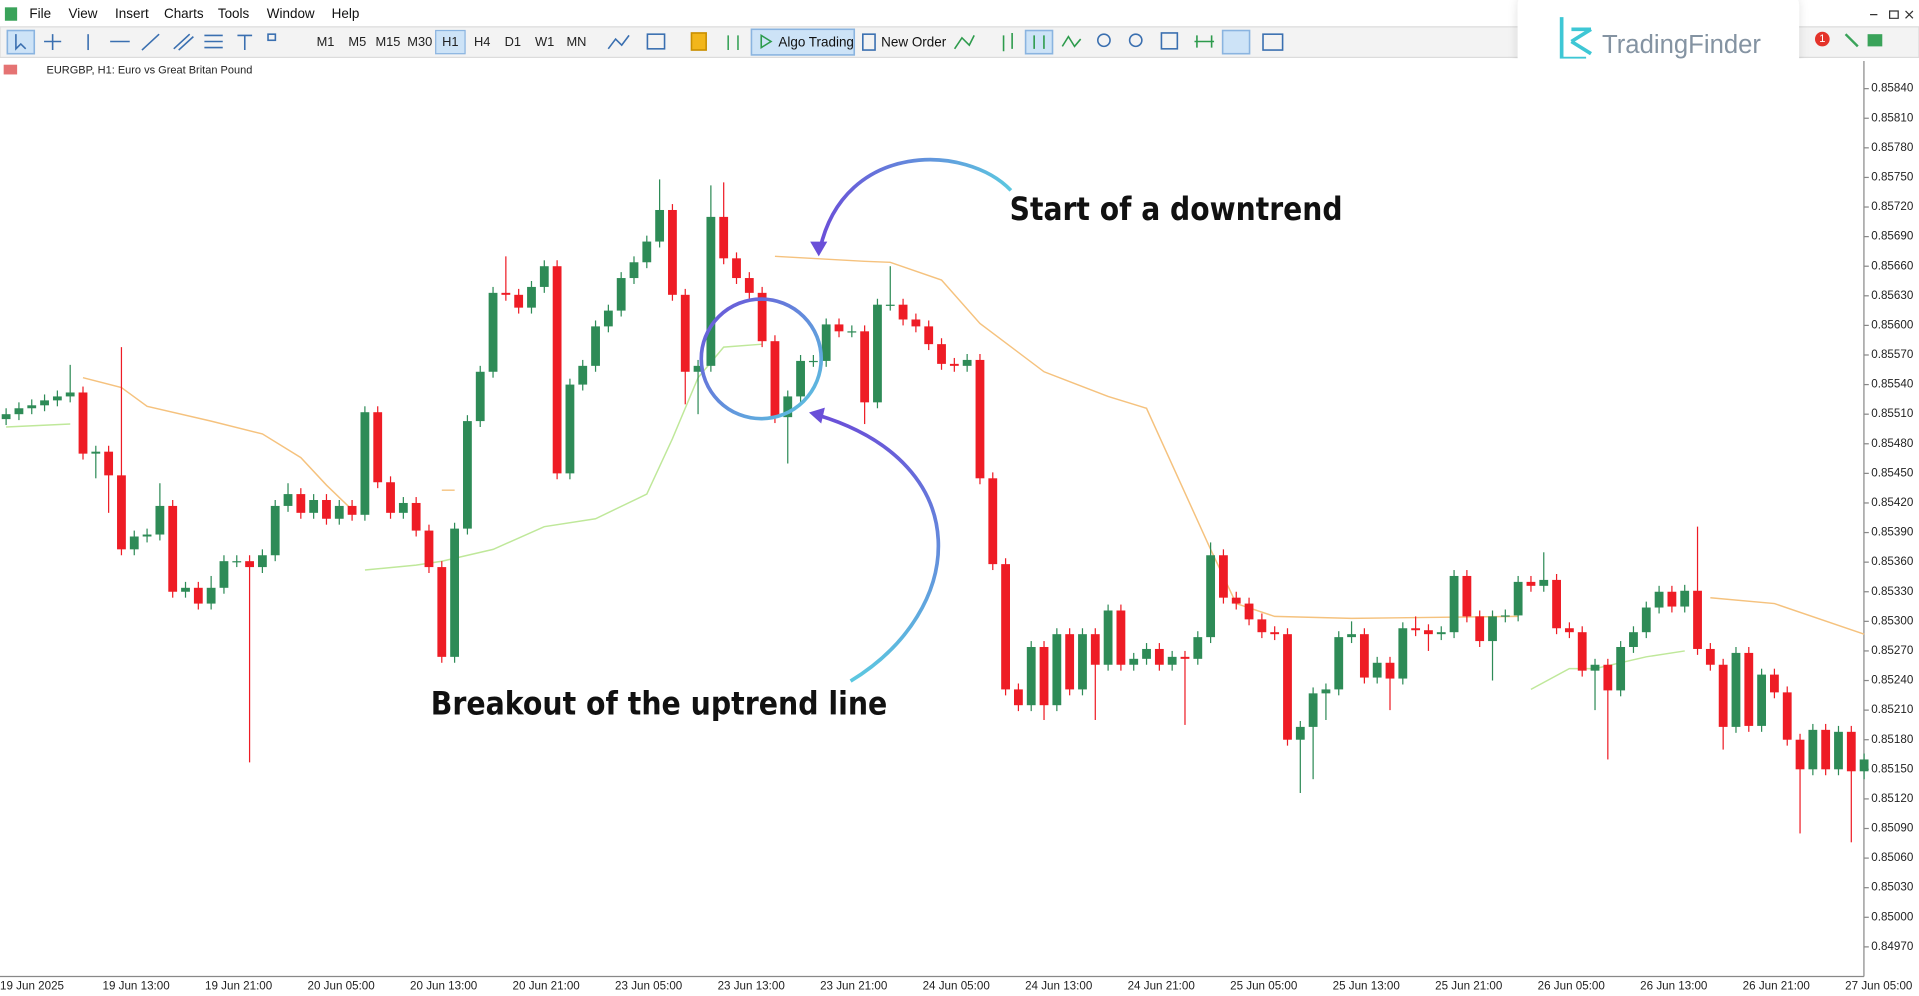 The image size is (1919, 996). I want to click on menu-item: Help, so click(346, 13).